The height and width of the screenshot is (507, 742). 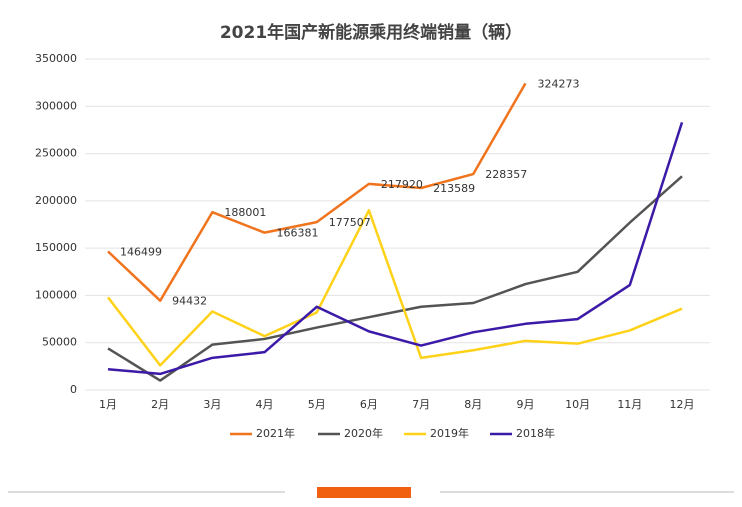 I want to click on y-tick-label: 200000, so click(x=56, y=200).